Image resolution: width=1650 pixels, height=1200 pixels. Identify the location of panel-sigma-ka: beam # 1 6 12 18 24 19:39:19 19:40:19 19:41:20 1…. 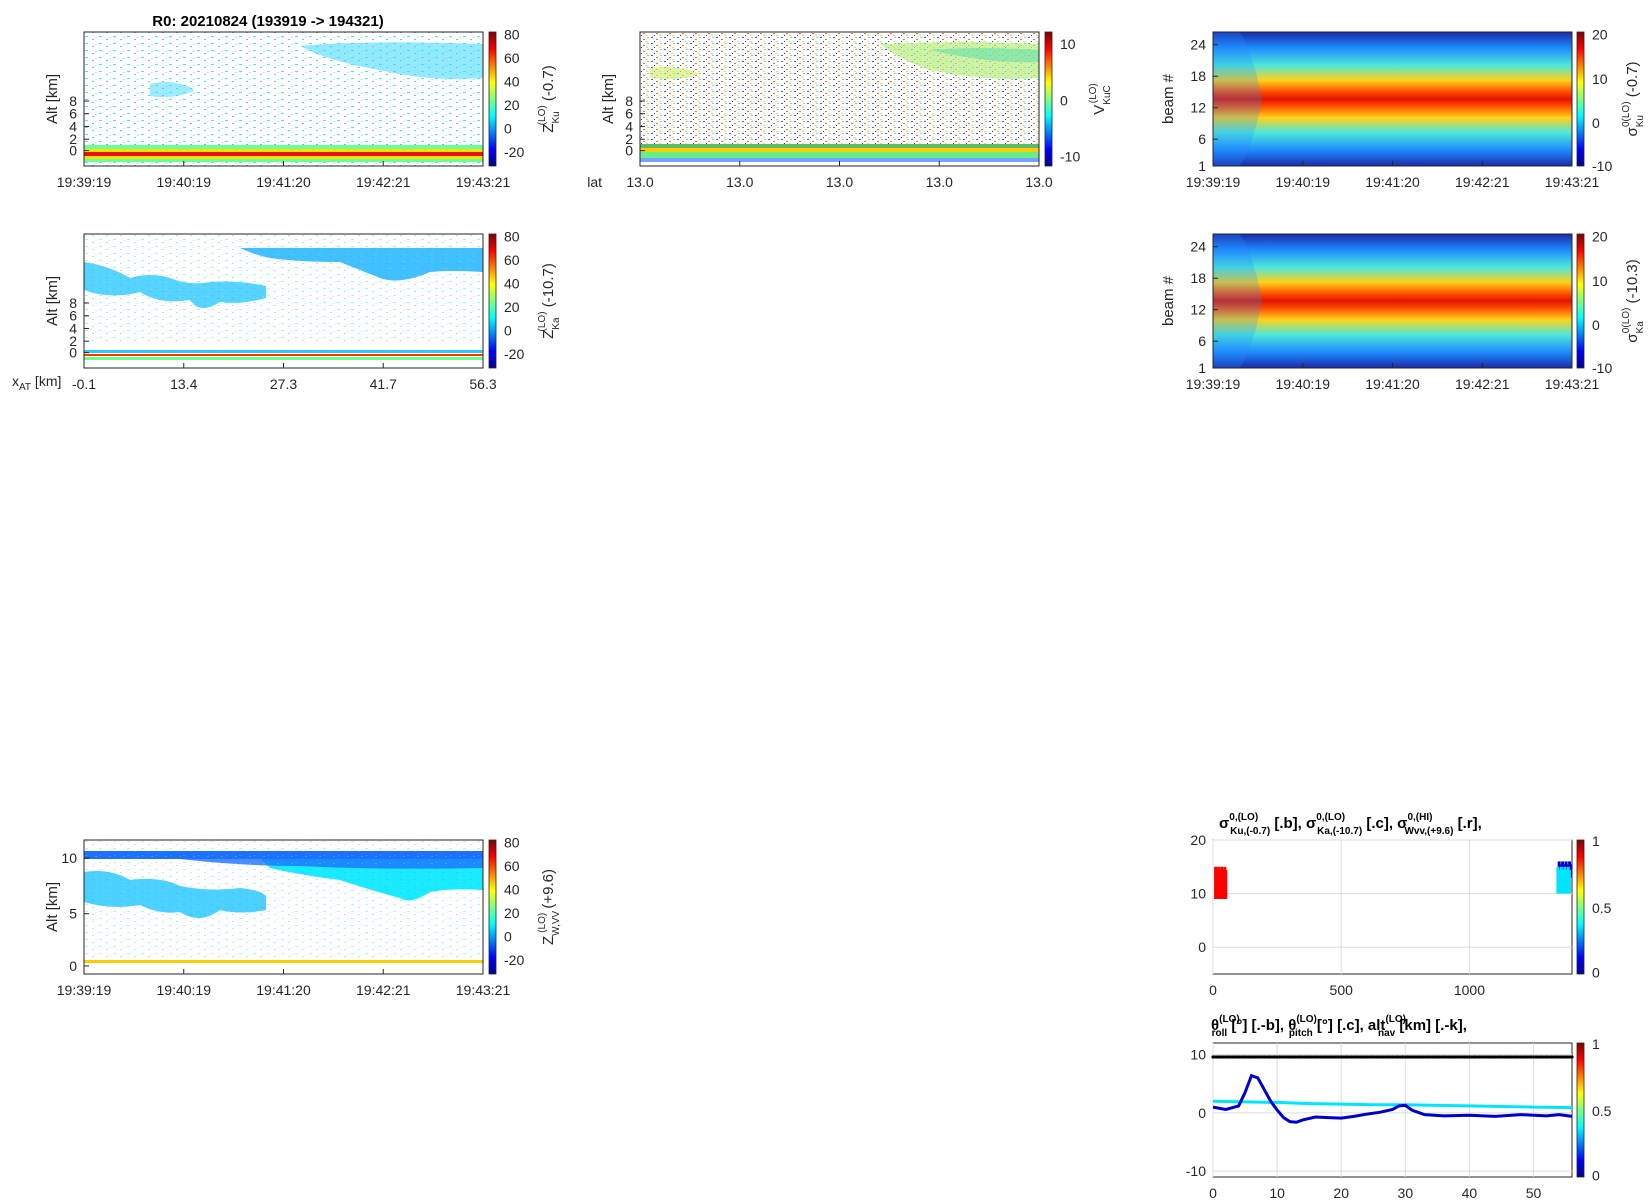
(1403, 310).